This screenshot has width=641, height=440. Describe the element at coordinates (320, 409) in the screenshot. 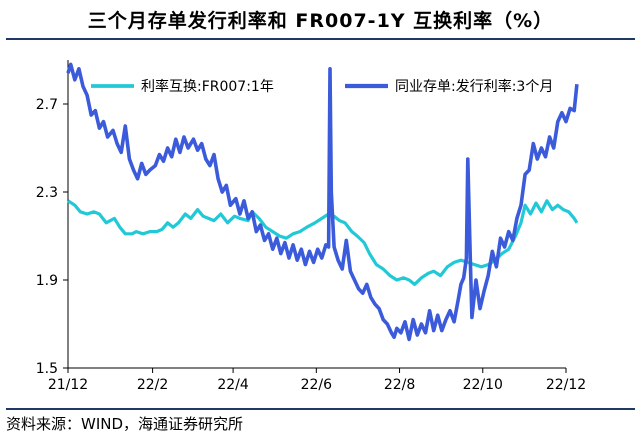

I see `source-rule` at that location.